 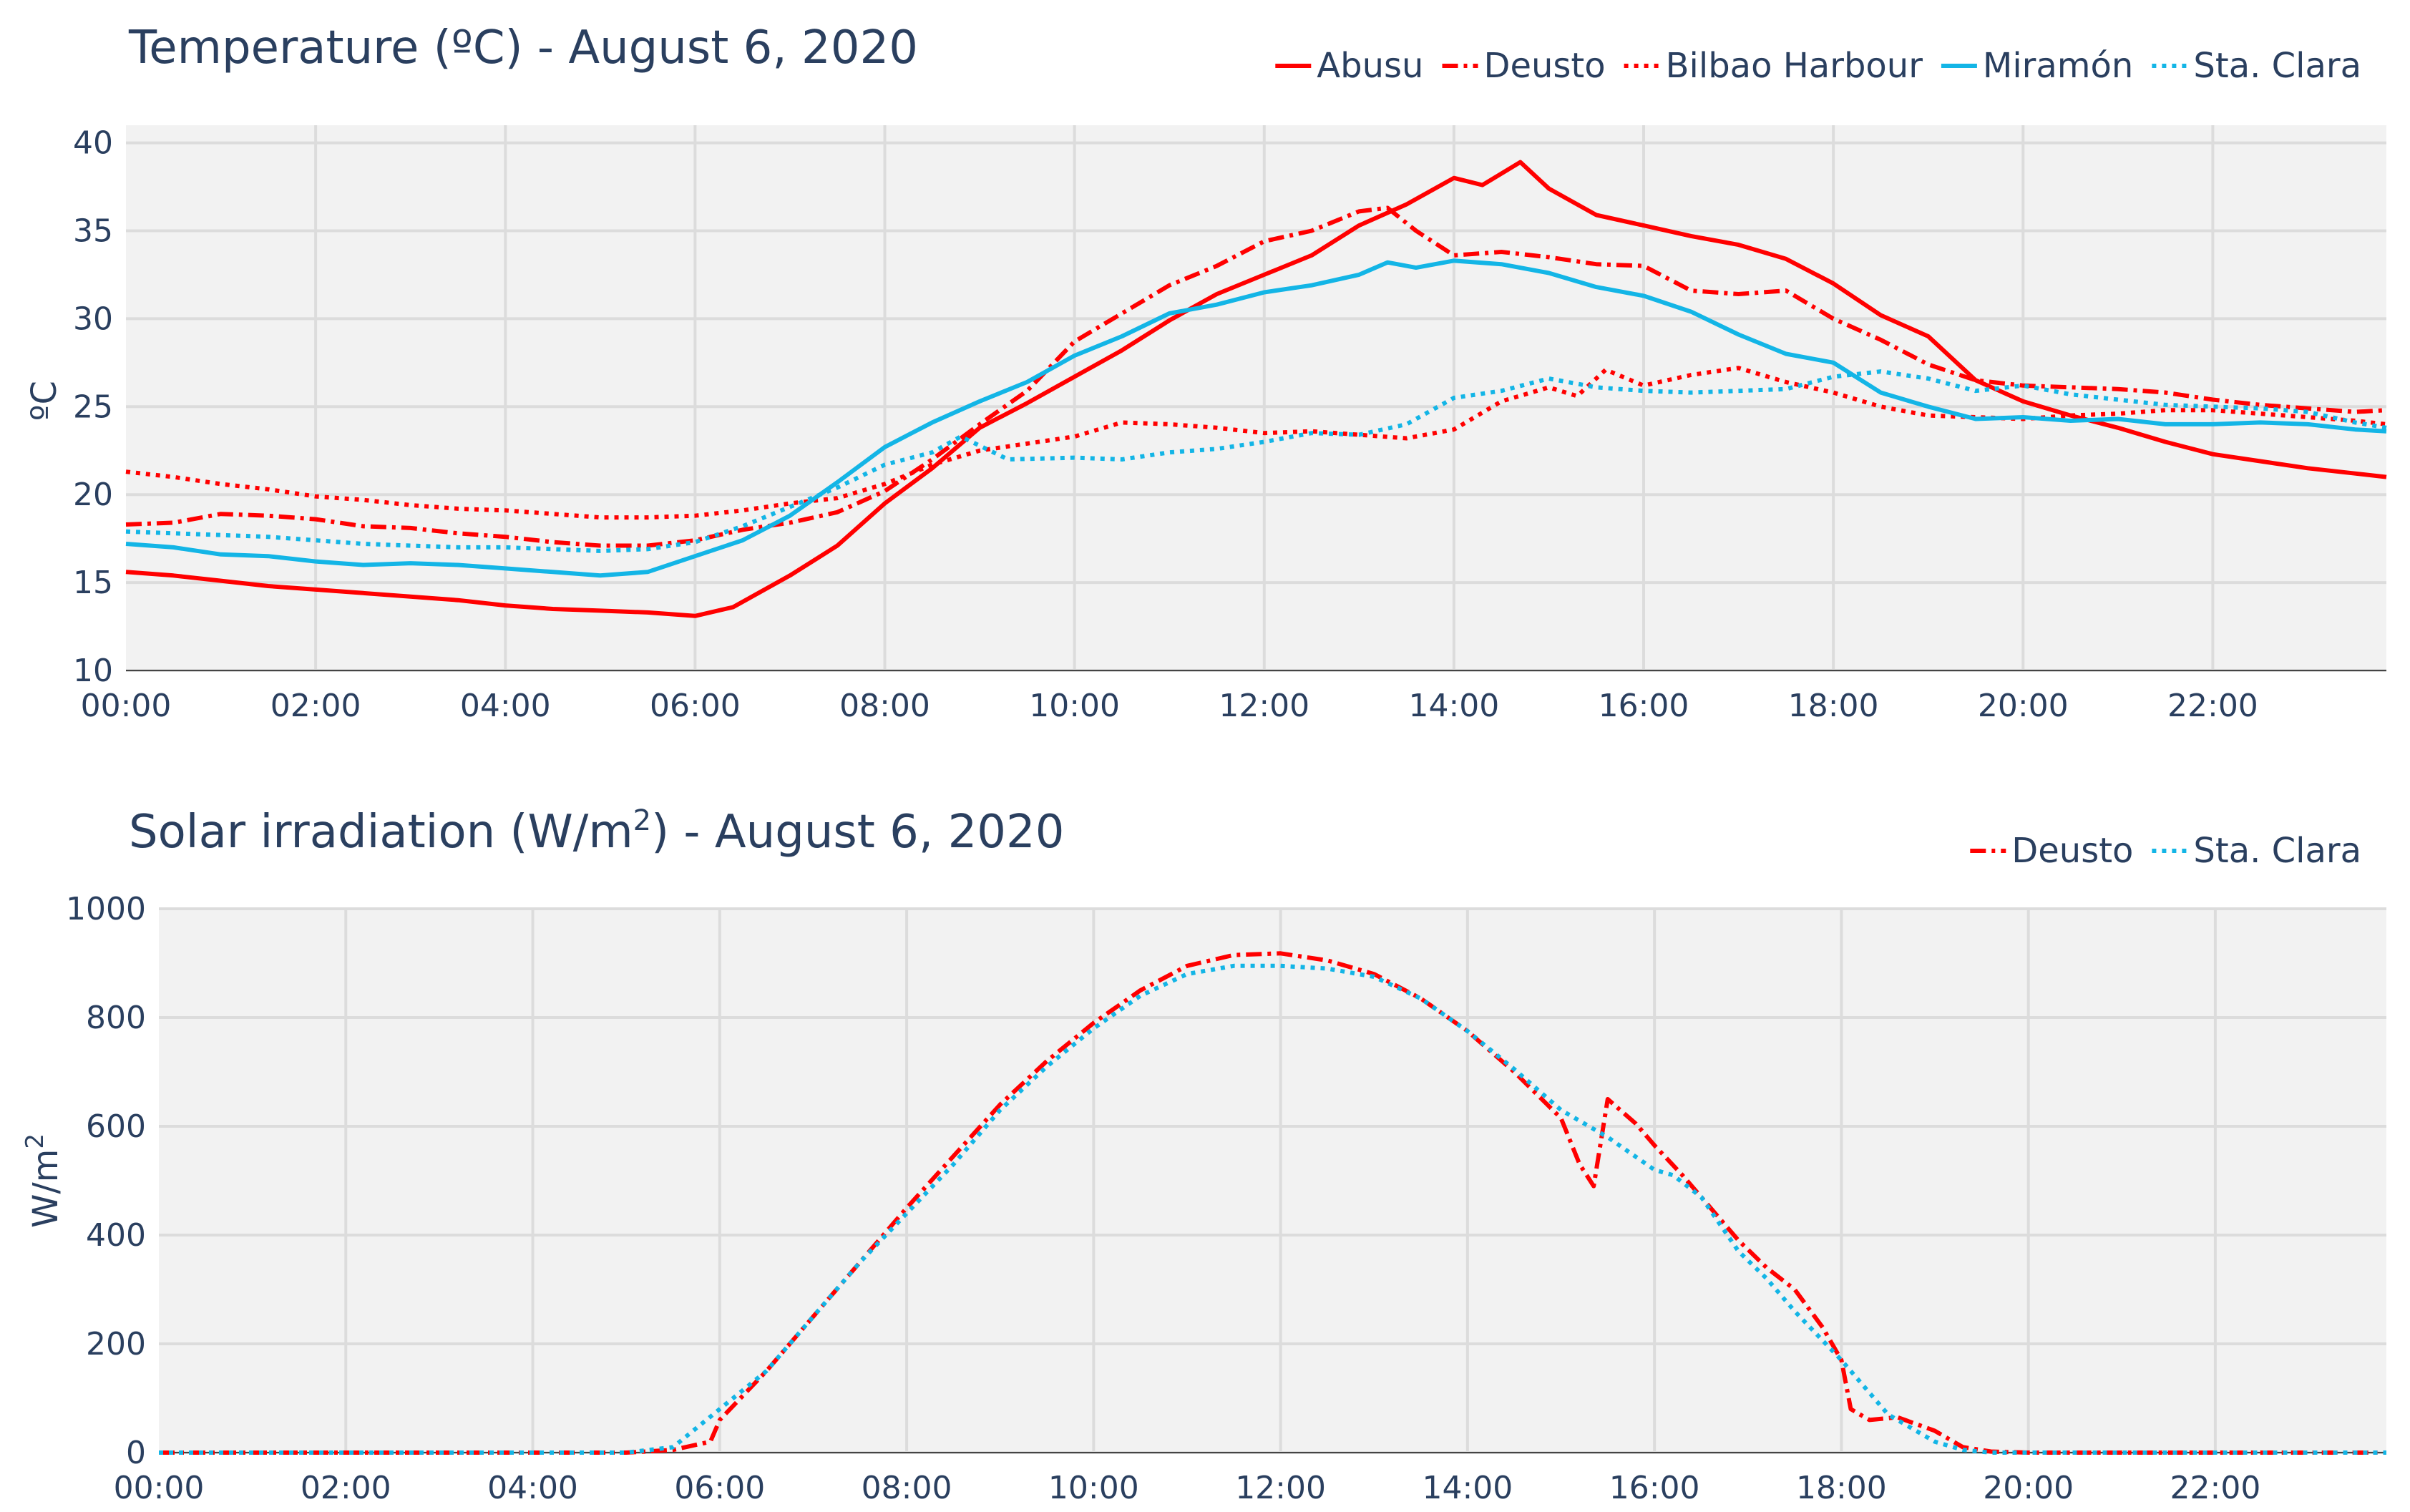 I want to click on y-tick-label: 40, so click(x=93, y=143).